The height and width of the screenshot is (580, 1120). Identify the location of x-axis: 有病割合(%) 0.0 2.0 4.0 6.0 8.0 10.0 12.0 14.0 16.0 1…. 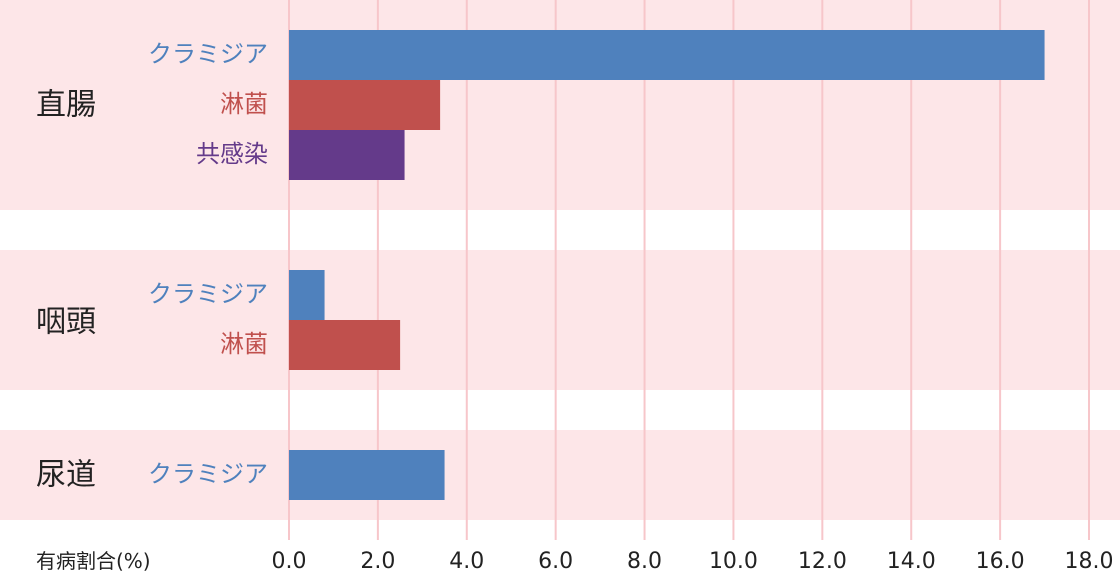
(574, 561).